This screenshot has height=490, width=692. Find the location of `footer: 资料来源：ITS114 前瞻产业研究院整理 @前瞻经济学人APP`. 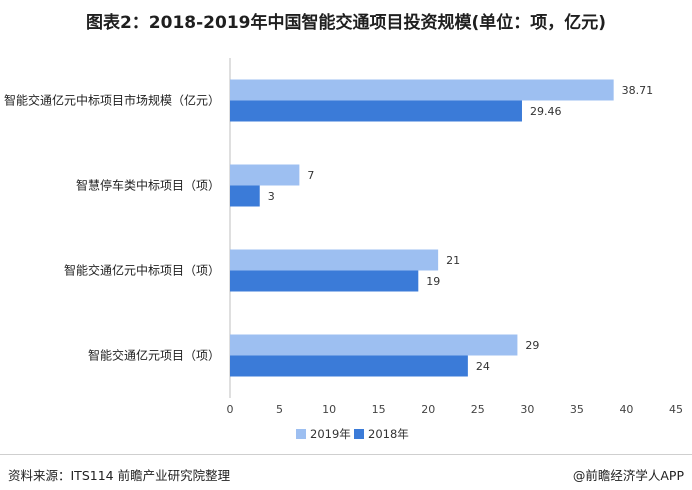

footer: 资料来源：ITS114 前瞻产业研究院整理 @前瞻经济学人APP is located at coordinates (346, 472).